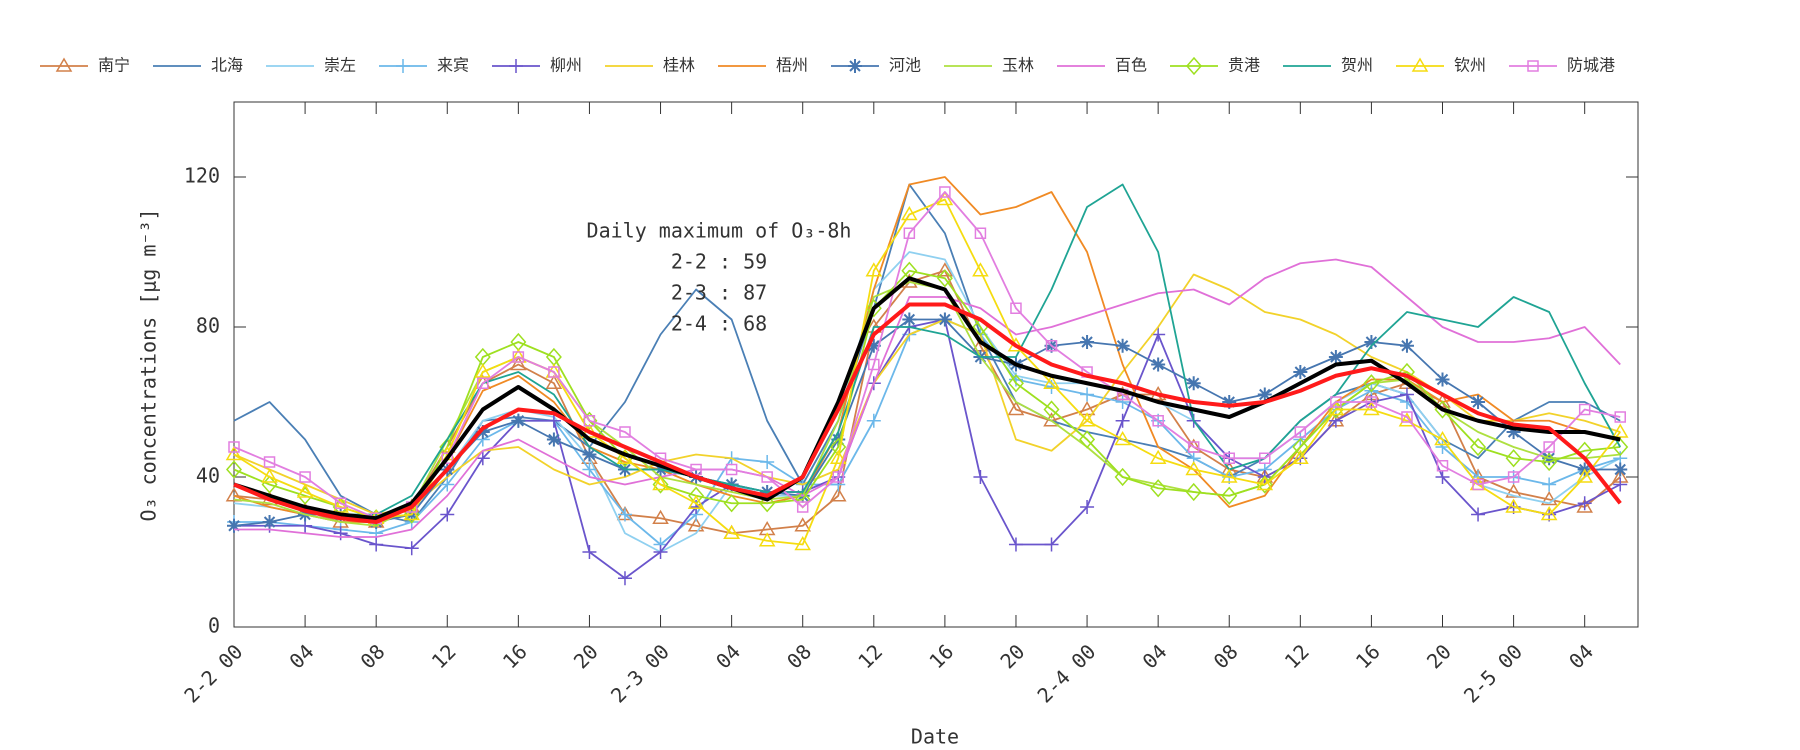 This screenshot has width=1800, height=750. What do you see at coordinates (149, 364) in the screenshot?
I see `y-axis-label: O₃ concentrations [μg m⁻³]` at bounding box center [149, 364].